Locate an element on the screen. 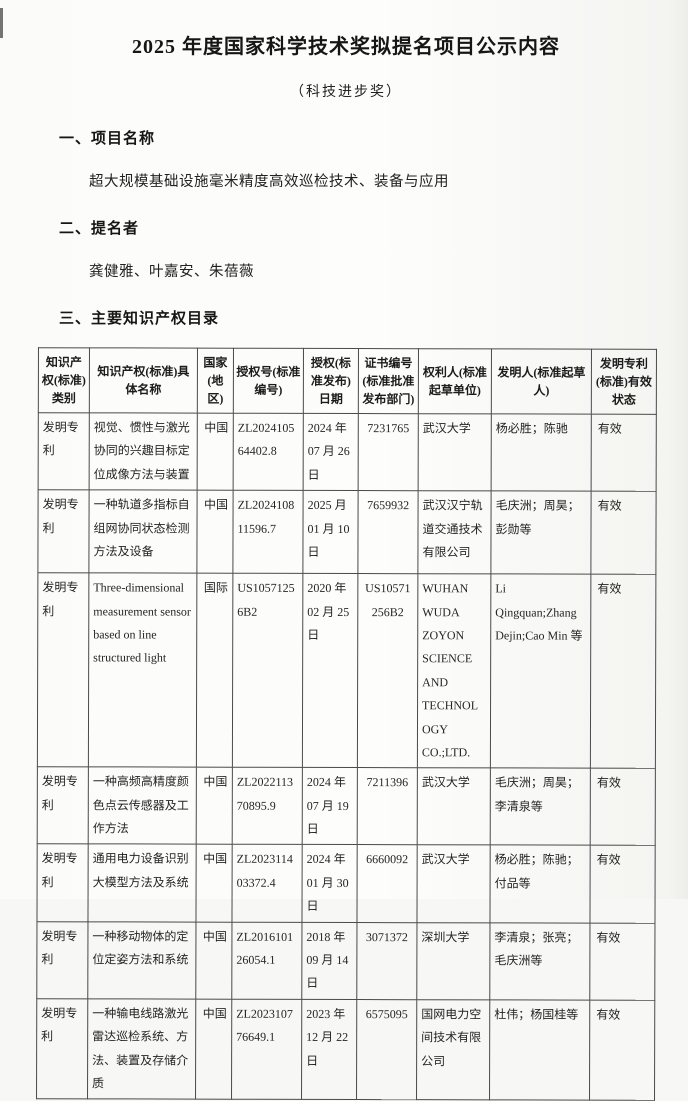  table-cell: 国网电力空间技术有限公司 is located at coordinates (453, 1050).